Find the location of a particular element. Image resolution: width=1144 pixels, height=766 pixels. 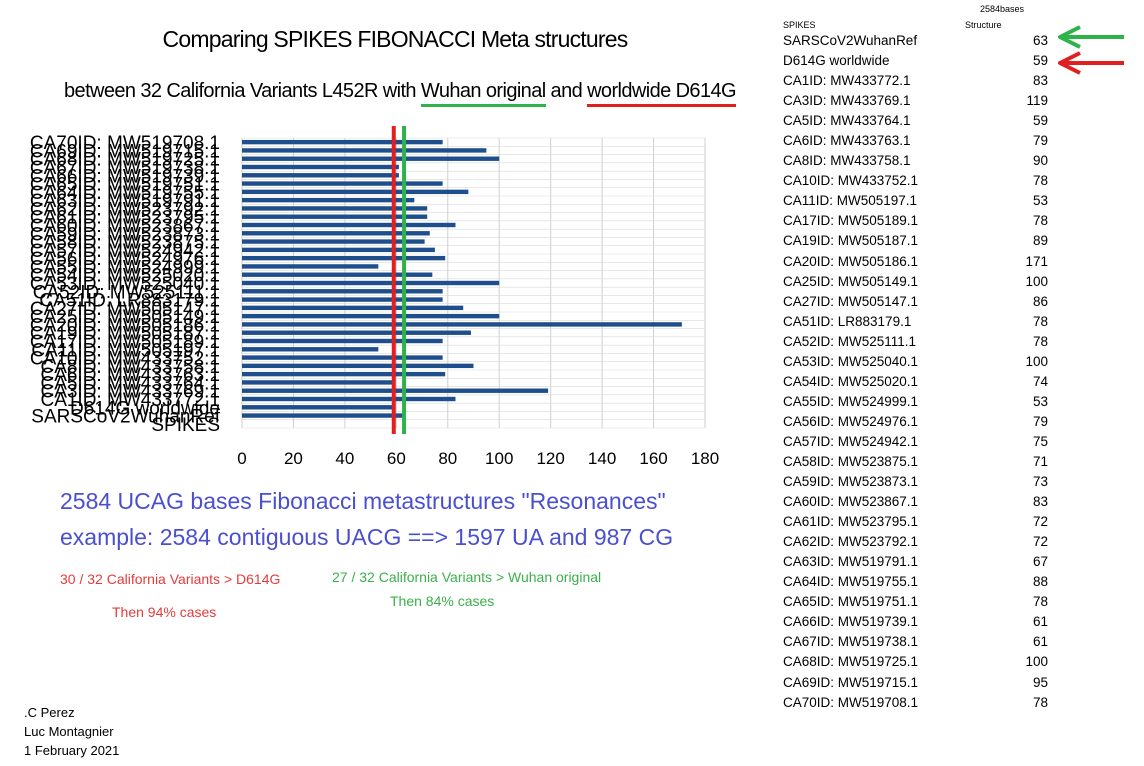

x-tick-label: 40 is located at coordinates (344, 458).